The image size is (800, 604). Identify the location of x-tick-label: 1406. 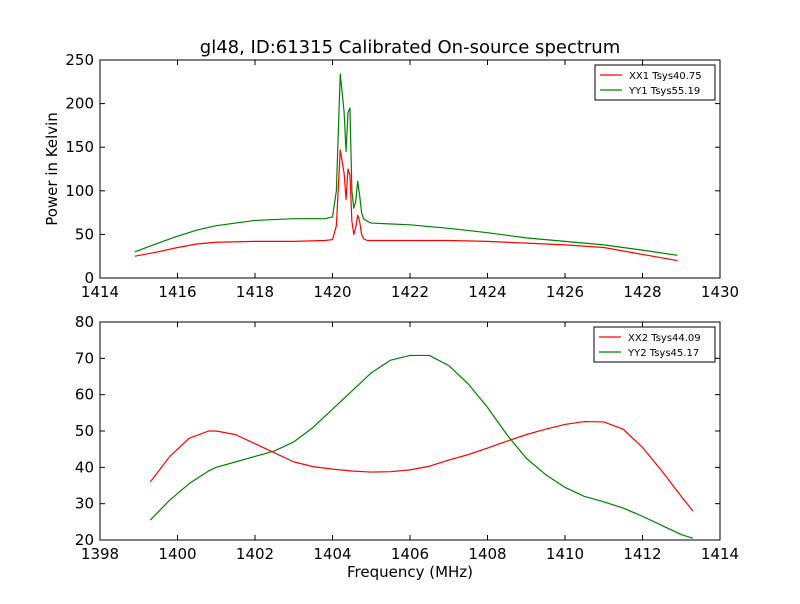
(410, 554).